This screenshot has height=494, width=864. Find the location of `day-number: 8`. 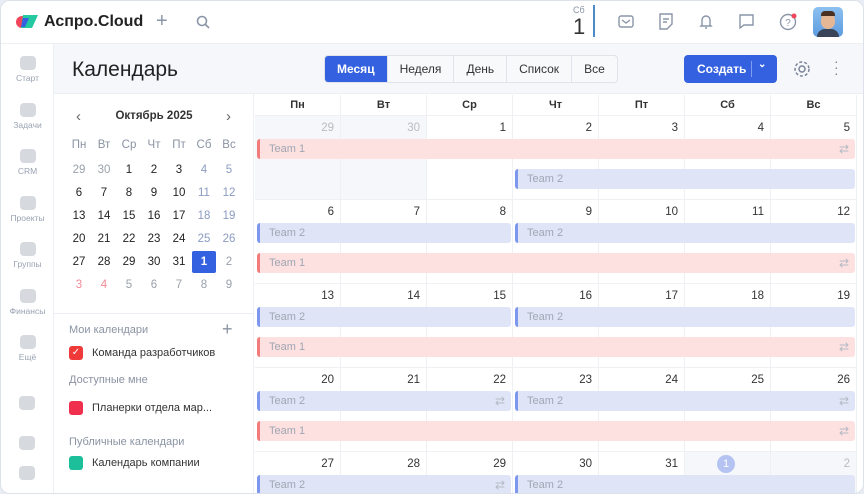

day-number: 8 is located at coordinates (502, 212).